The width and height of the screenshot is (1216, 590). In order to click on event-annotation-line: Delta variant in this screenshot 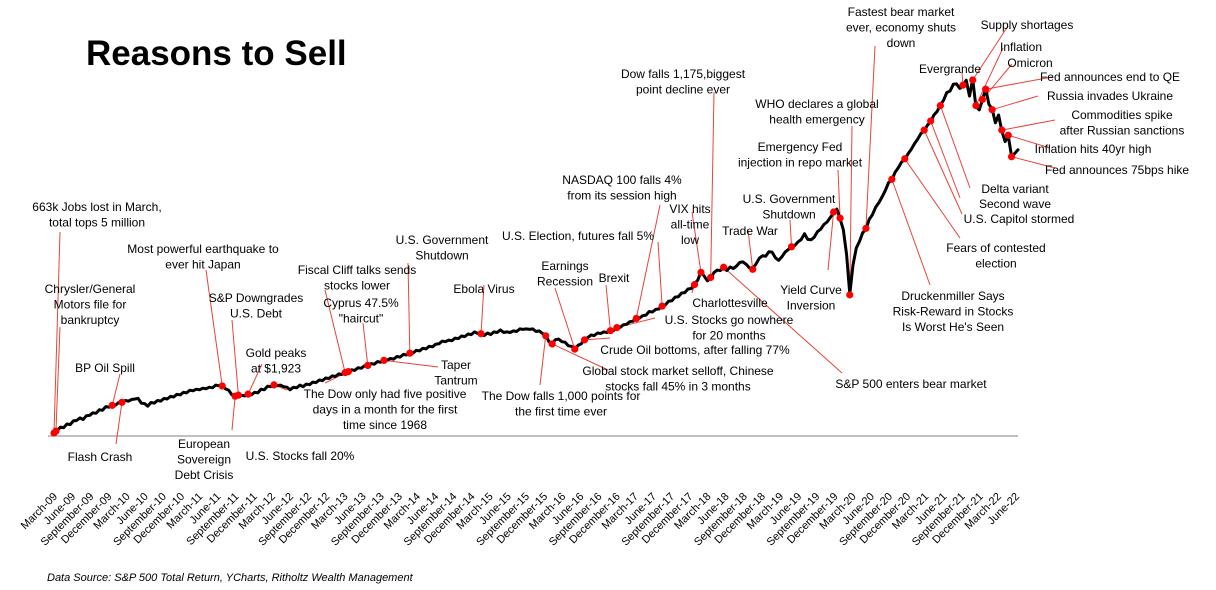, I will do `click(1015, 189)`.